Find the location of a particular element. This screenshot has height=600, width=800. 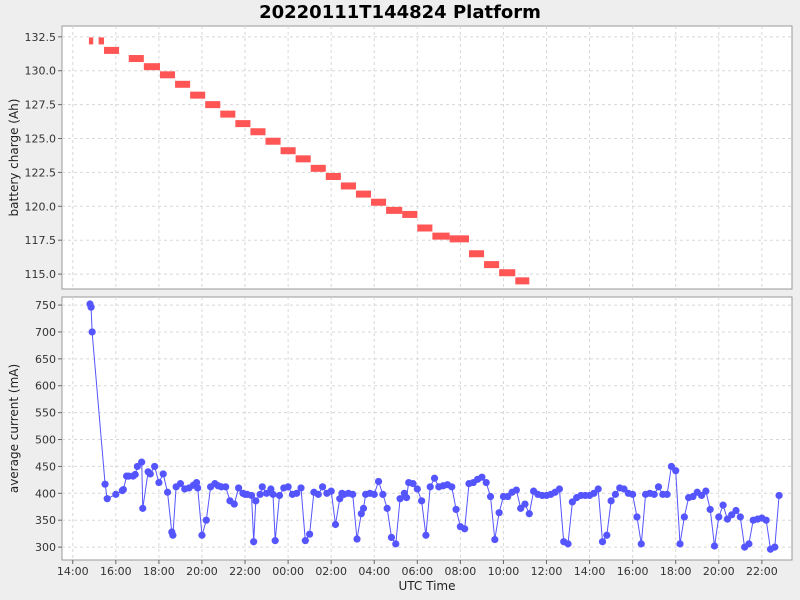

y-tick-label: 127.5 is located at coordinates (41, 105).